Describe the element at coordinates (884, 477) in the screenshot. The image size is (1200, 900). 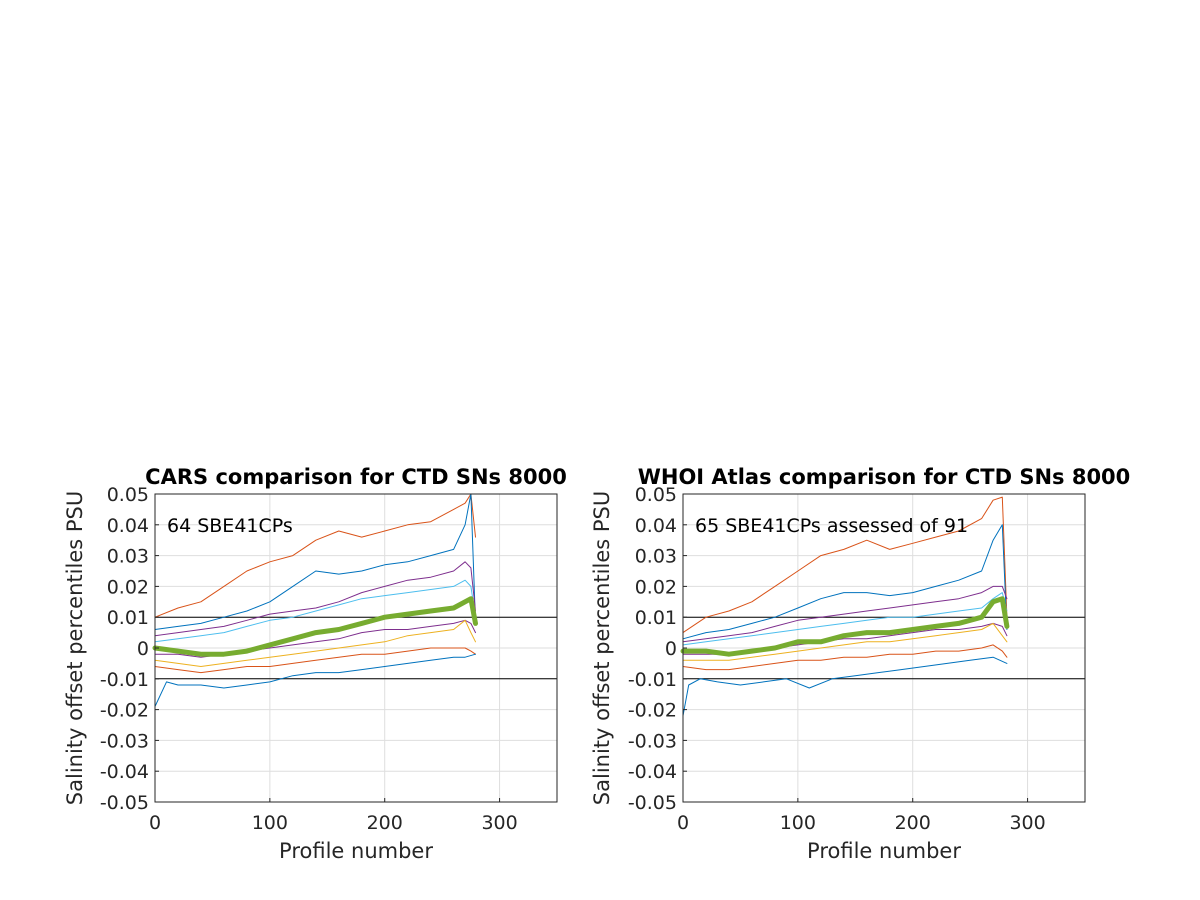
I see `chart-title: WHOI Atlas comparison for CTD SNs 8000` at that location.